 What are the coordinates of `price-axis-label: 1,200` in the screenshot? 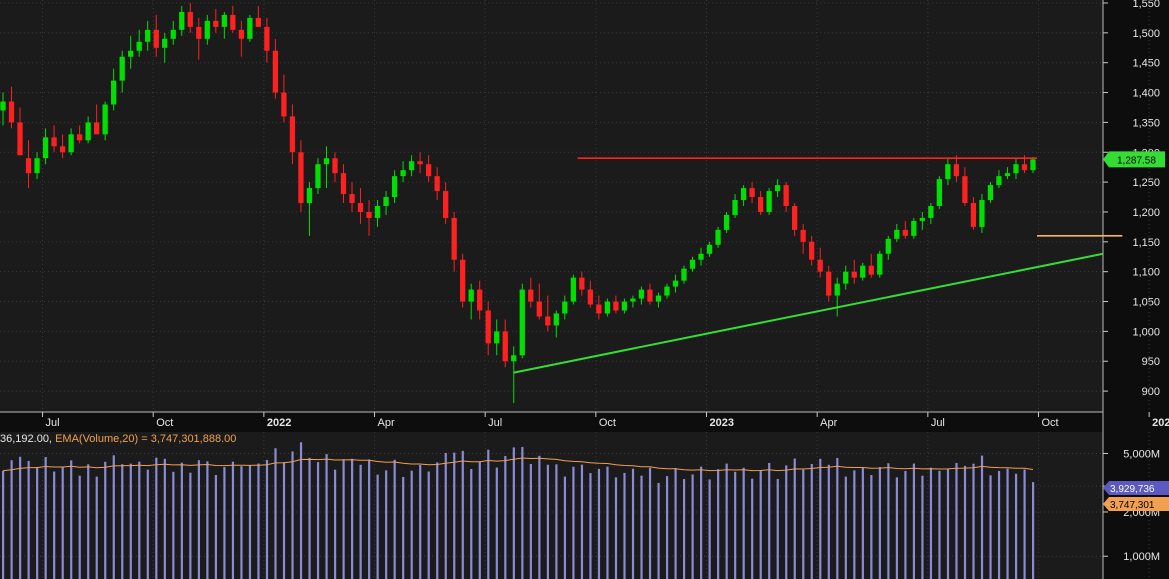 It's located at (1146, 213).